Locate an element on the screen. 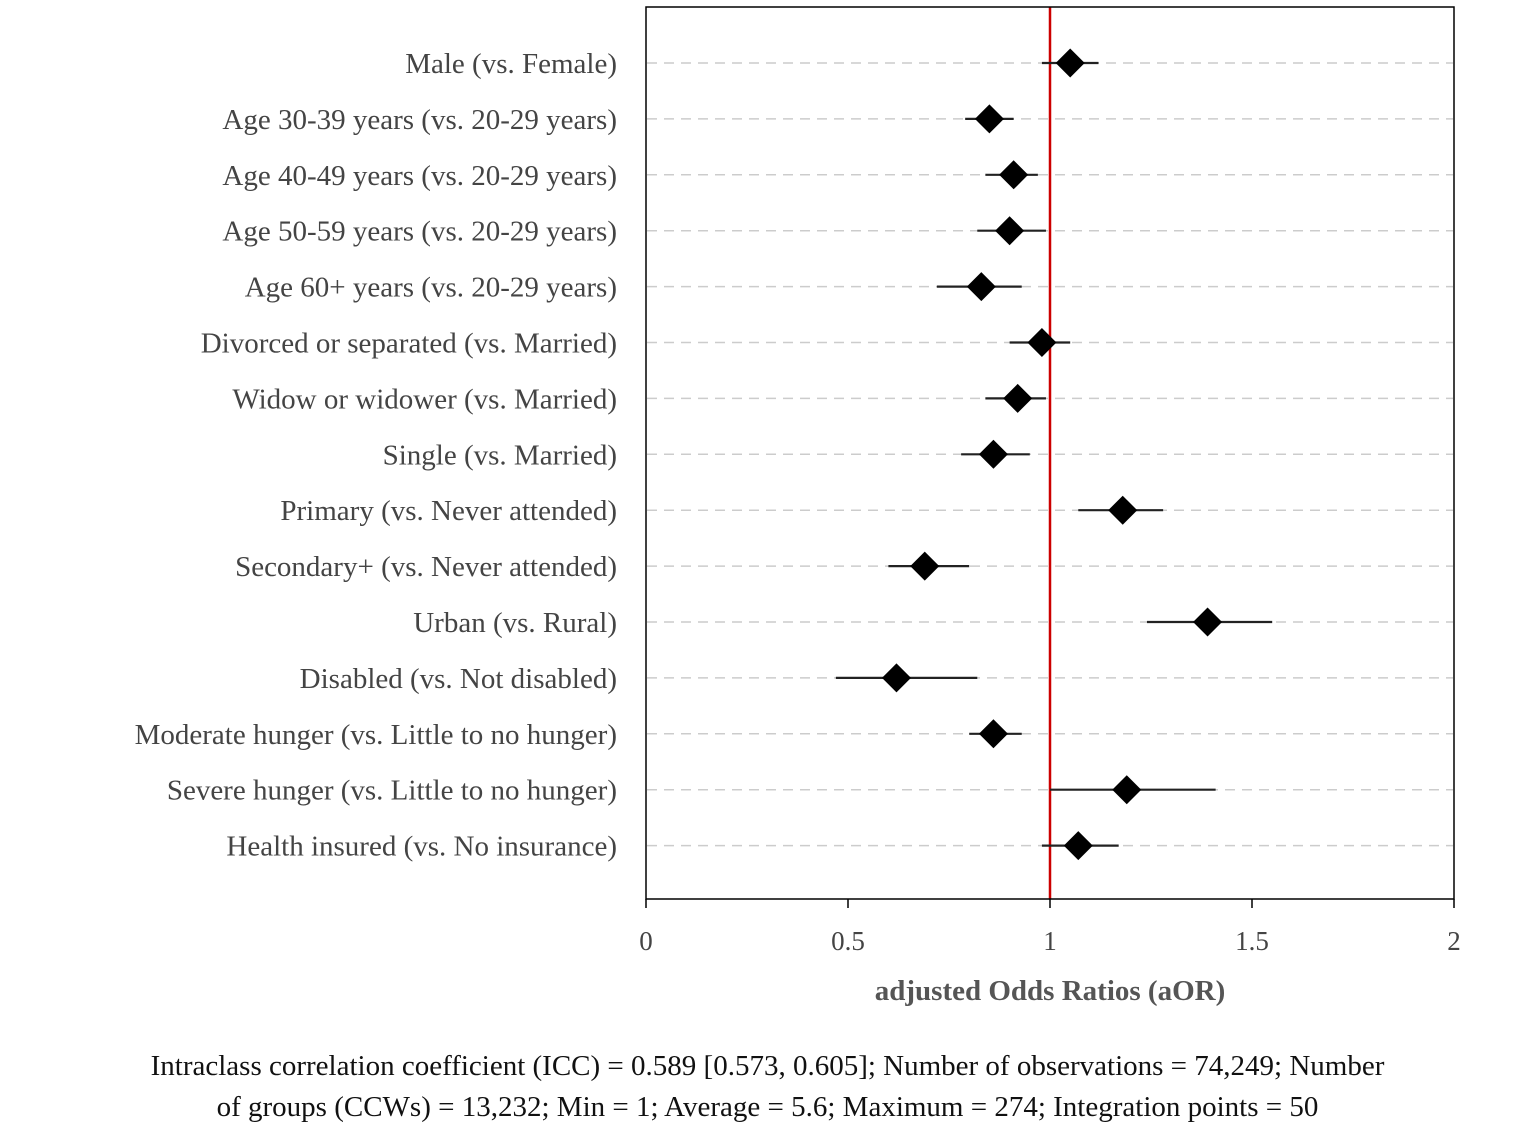 This screenshot has height=1135, width=1535. category-label: Divorced or separated (vs. Married) is located at coordinates (409, 344).